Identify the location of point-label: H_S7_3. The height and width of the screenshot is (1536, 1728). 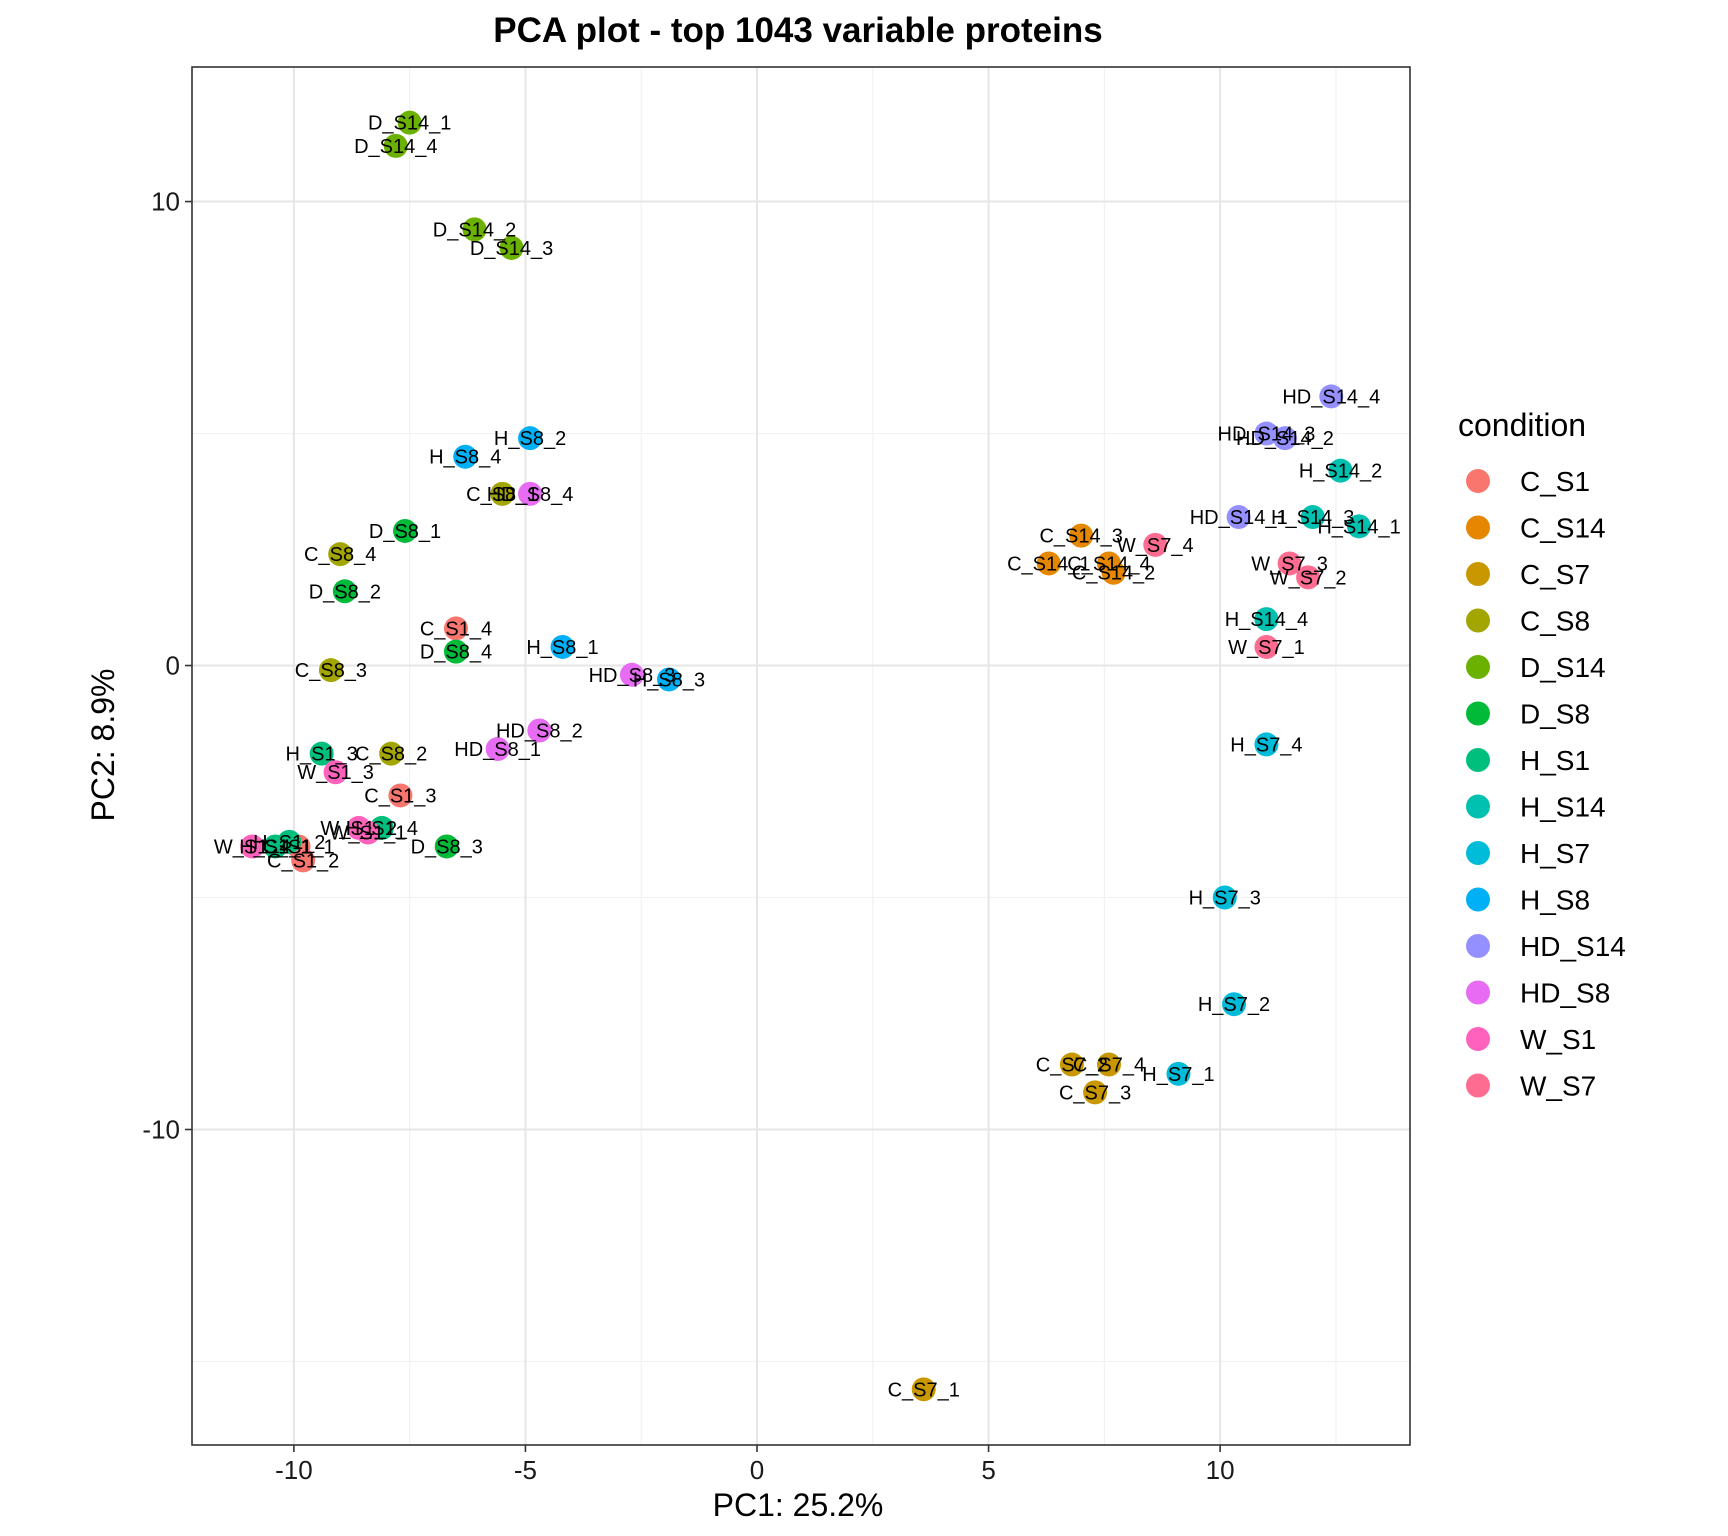
(1225, 899).